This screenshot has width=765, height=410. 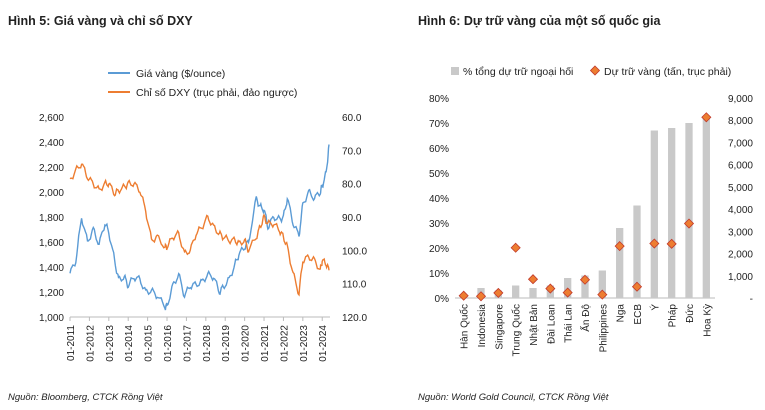 What do you see at coordinates (518, 72) in the screenshot?
I see `legend-label: % tổng dự trữ ngoại hối` at bounding box center [518, 72].